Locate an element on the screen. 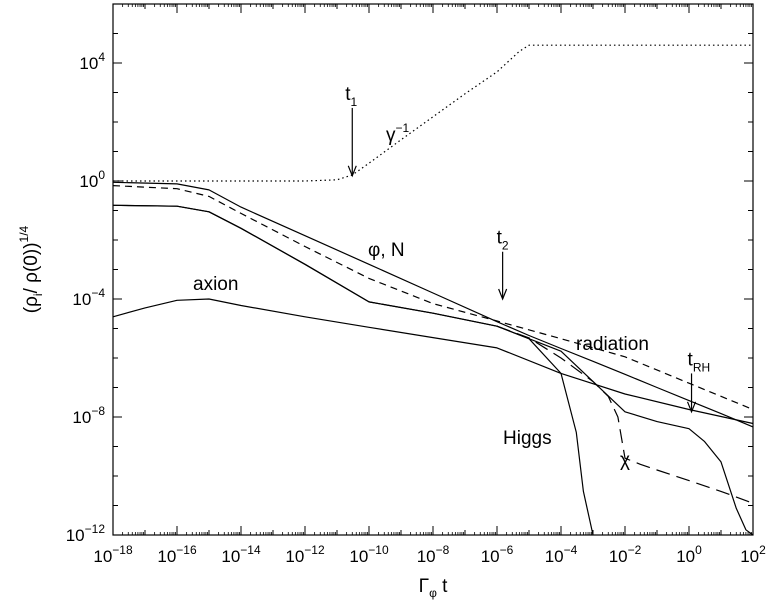 This screenshot has height=600, width=767. label-axion: axion is located at coordinates (215, 284).